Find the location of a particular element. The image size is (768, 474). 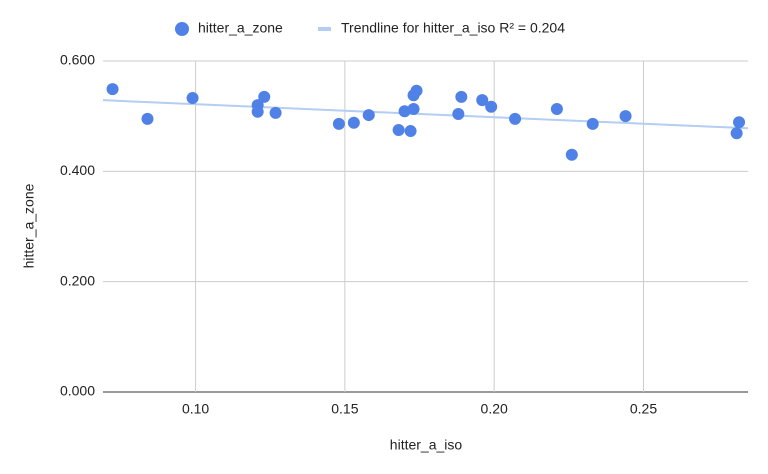

legend-label: hitter_a_zone is located at coordinates (240, 28).